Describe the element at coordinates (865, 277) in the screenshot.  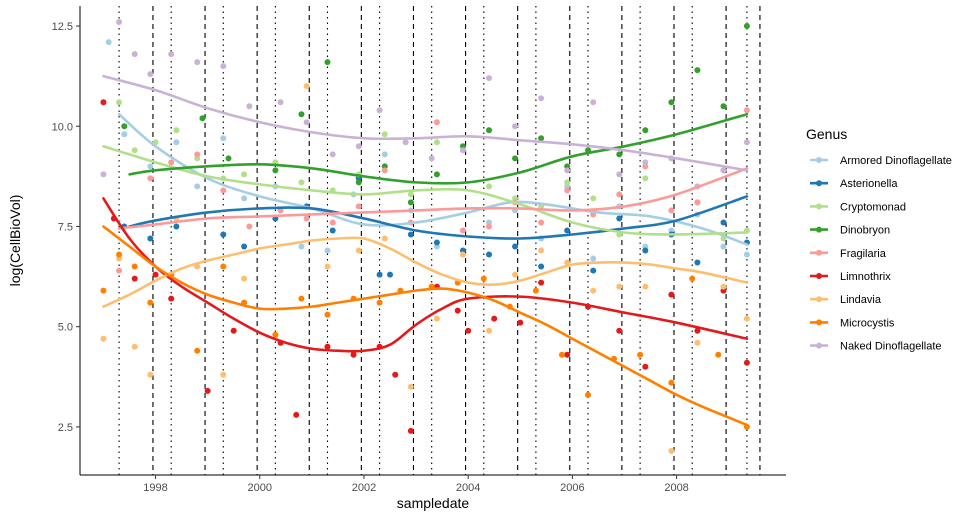
I see `legend-label: Limnothrix` at that location.